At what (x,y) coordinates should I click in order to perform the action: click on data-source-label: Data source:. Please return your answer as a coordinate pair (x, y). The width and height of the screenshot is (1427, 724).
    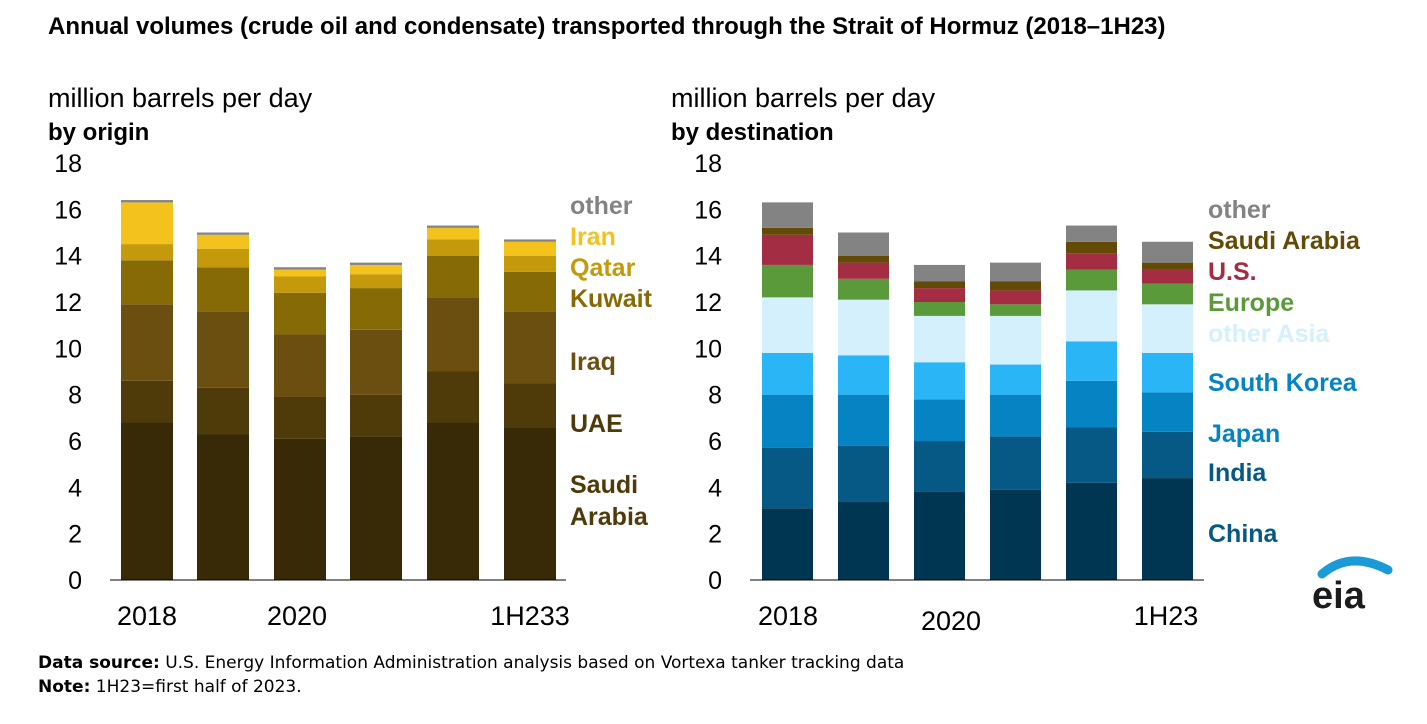
    Looking at the image, I should click on (99, 663).